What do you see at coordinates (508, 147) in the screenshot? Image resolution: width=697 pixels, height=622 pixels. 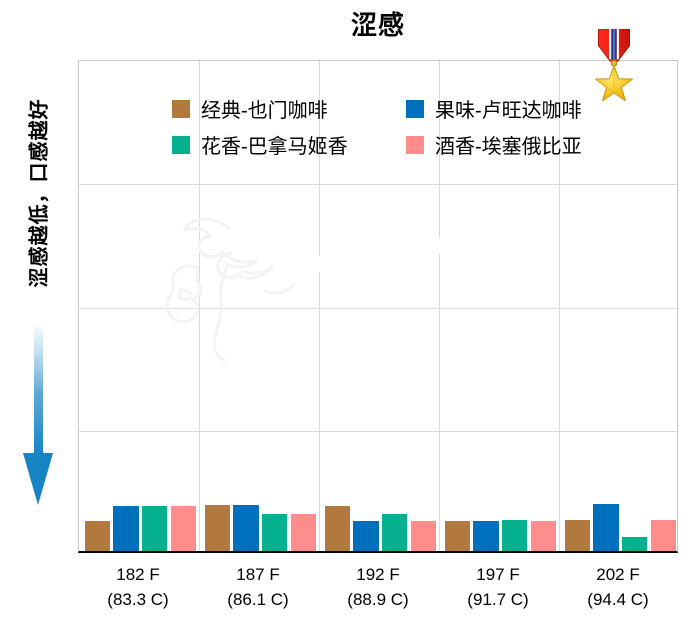 I see `legend-label: 酒香-埃塞俄比亚` at bounding box center [508, 147].